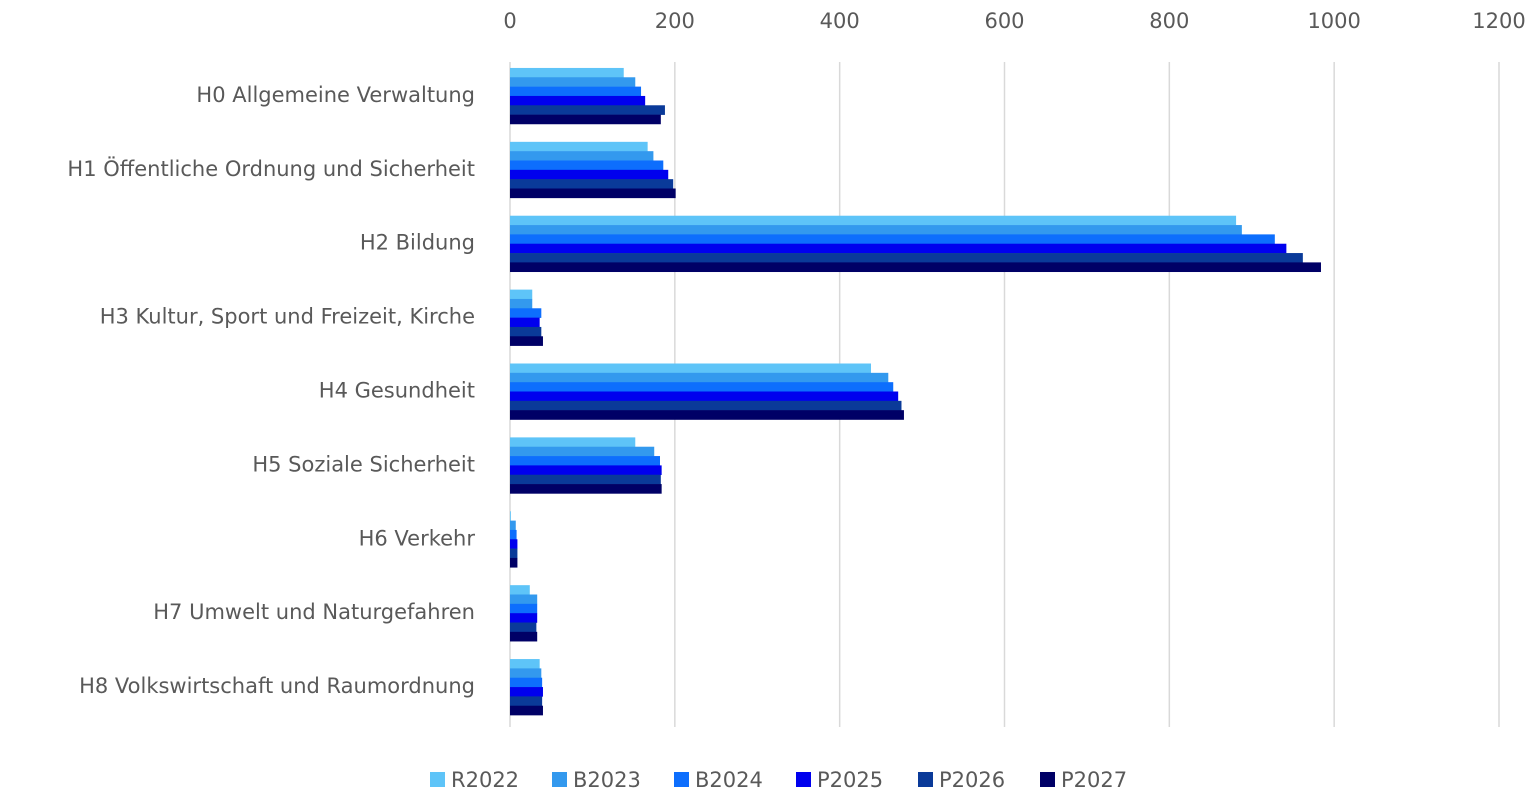  I want to click on x-tick-label: 200, so click(675, 21).